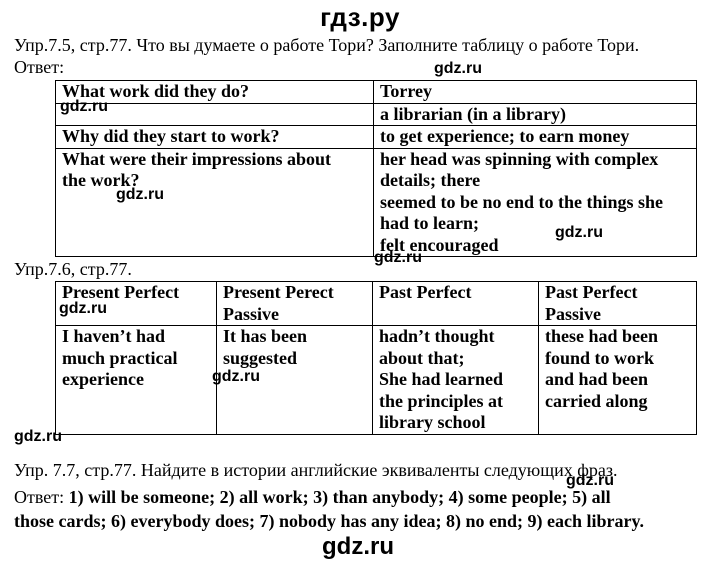 This screenshot has width=720, height=564. Describe the element at coordinates (441, 400) in the screenshot. I see `text-line: the principles at` at that location.